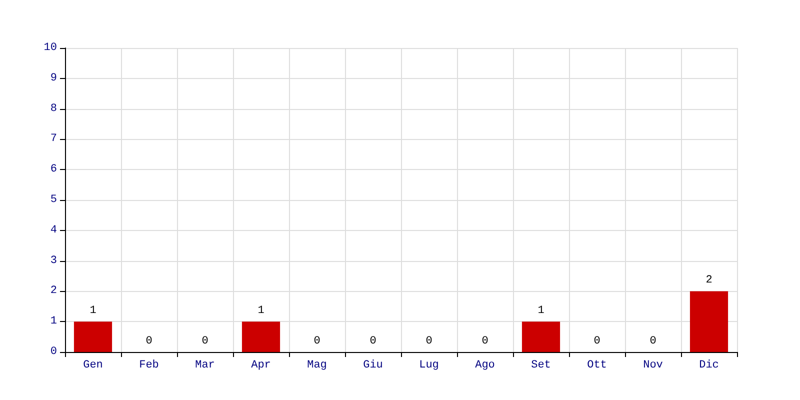 The image size is (800, 400). Describe the element at coordinates (53, 291) in the screenshot. I see `y-tick-label: 2` at that location.